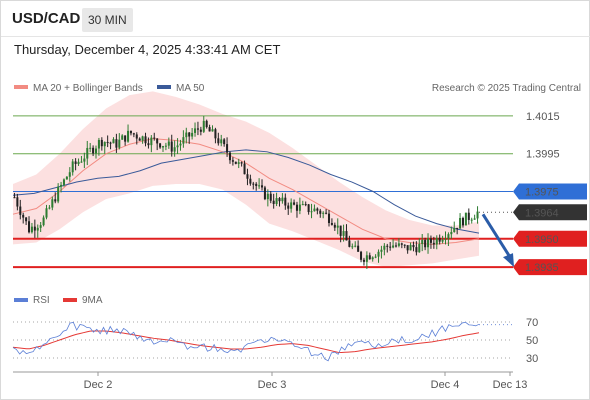 This screenshot has height=400, width=590. Describe the element at coordinates (21, 87) in the screenshot. I see `ma20-legend-swatch` at that location.